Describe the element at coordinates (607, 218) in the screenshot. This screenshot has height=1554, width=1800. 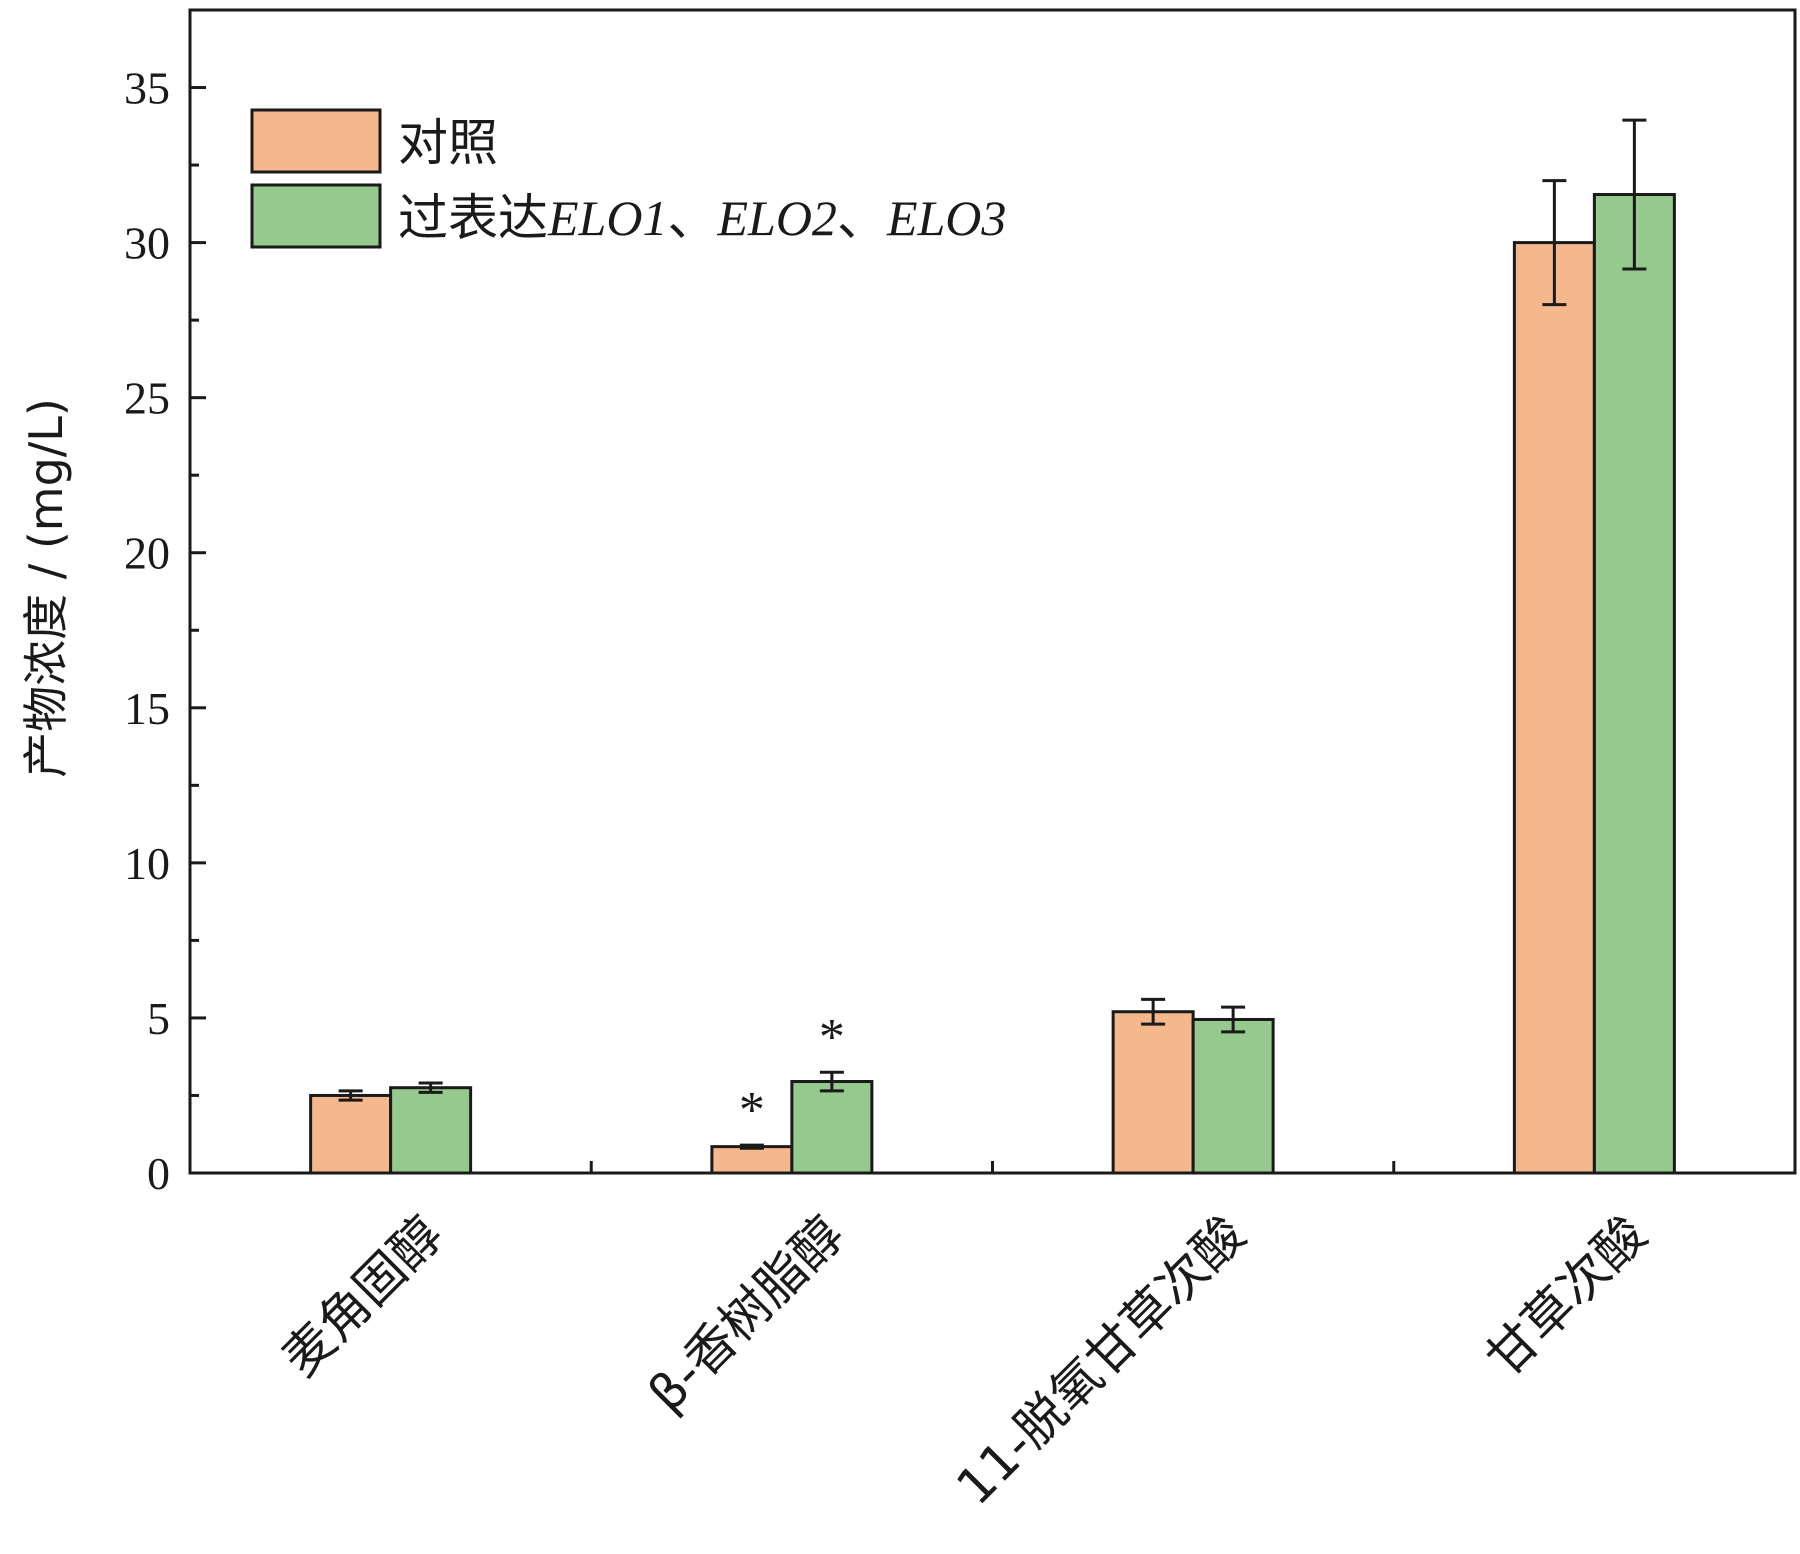
I see `legend-gene-name: ELO1` at that location.